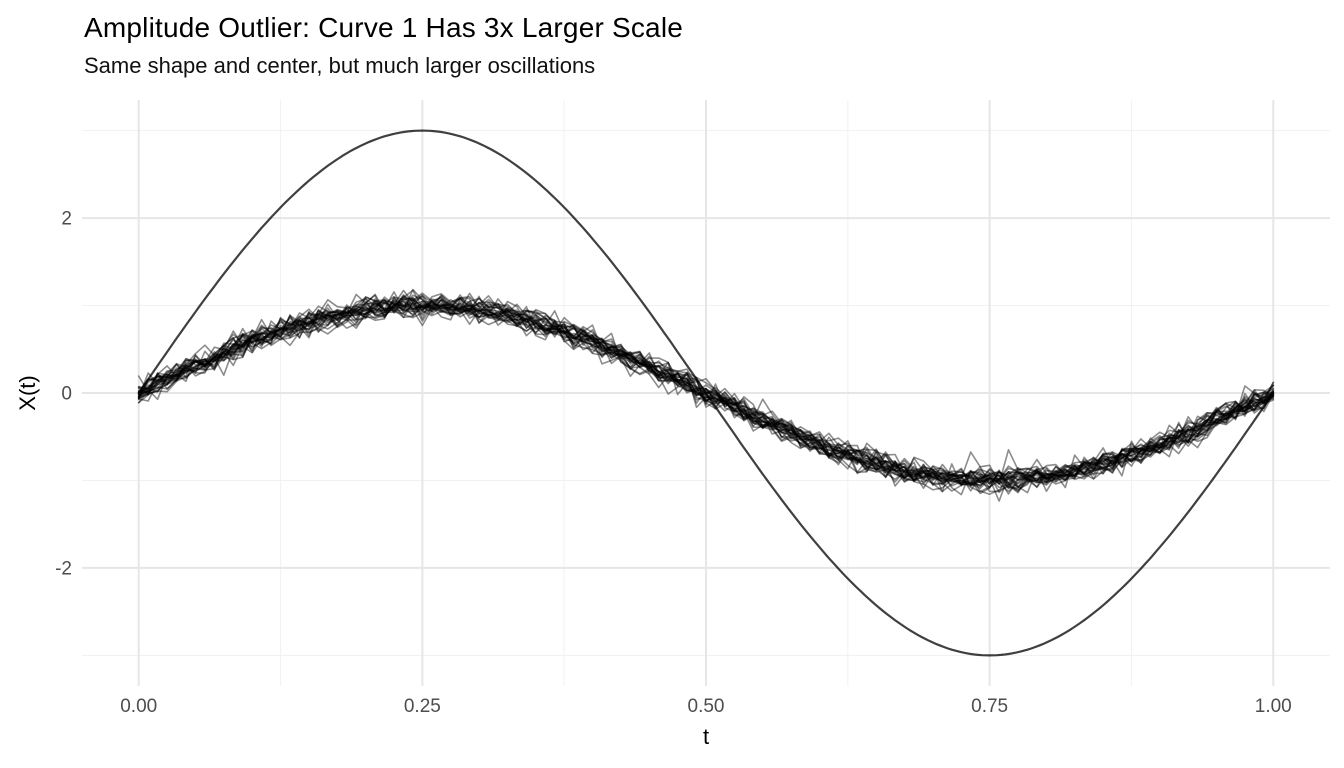  I want to click on x-tick-label: 0.25, so click(422, 706).